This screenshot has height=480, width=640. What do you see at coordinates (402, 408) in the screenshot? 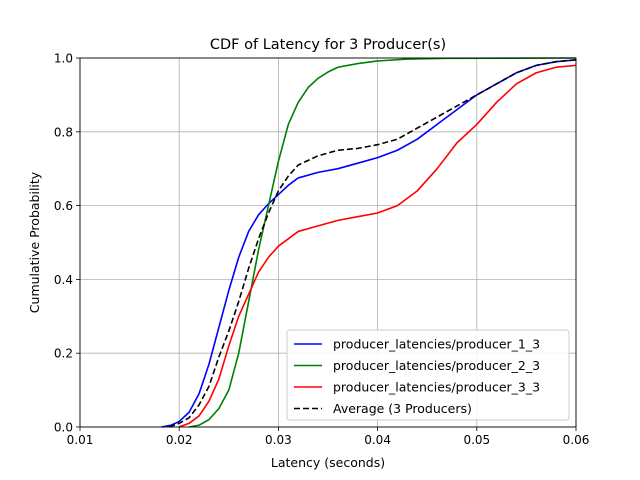
I see `legend-label-4: Average (3 Producers)` at bounding box center [402, 408].